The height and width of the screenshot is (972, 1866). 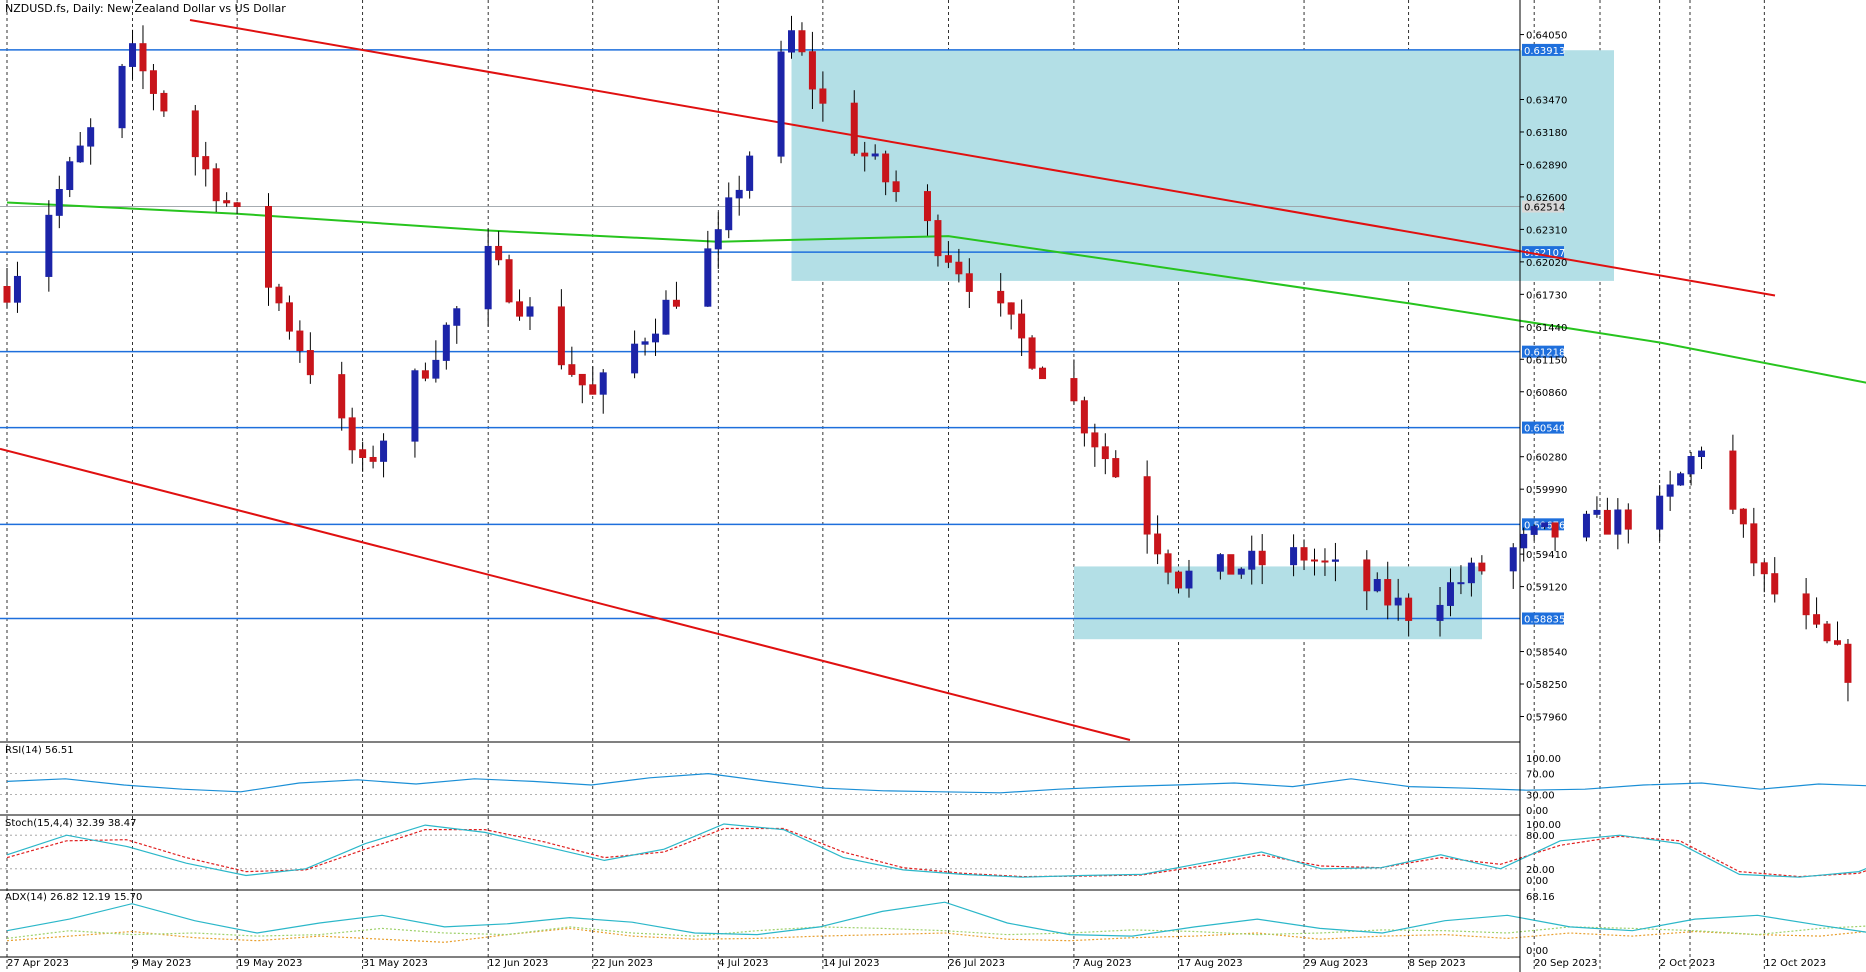 What do you see at coordinates (623, 963) in the screenshot?
I see `x-tick-label: 22 Jun 2023` at bounding box center [623, 963].